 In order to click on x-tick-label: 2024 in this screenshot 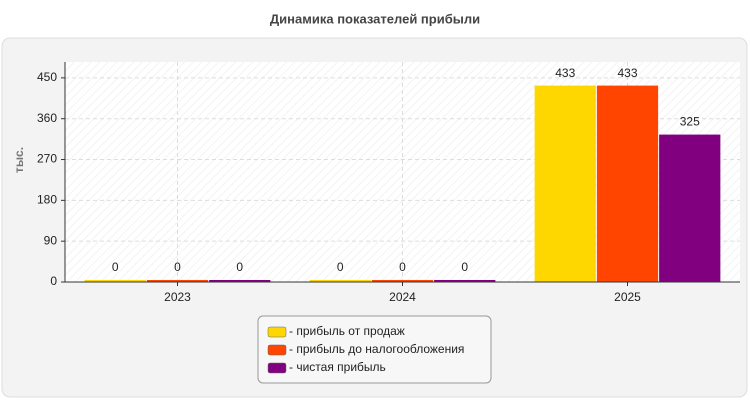, I will do `click(402, 297)`.